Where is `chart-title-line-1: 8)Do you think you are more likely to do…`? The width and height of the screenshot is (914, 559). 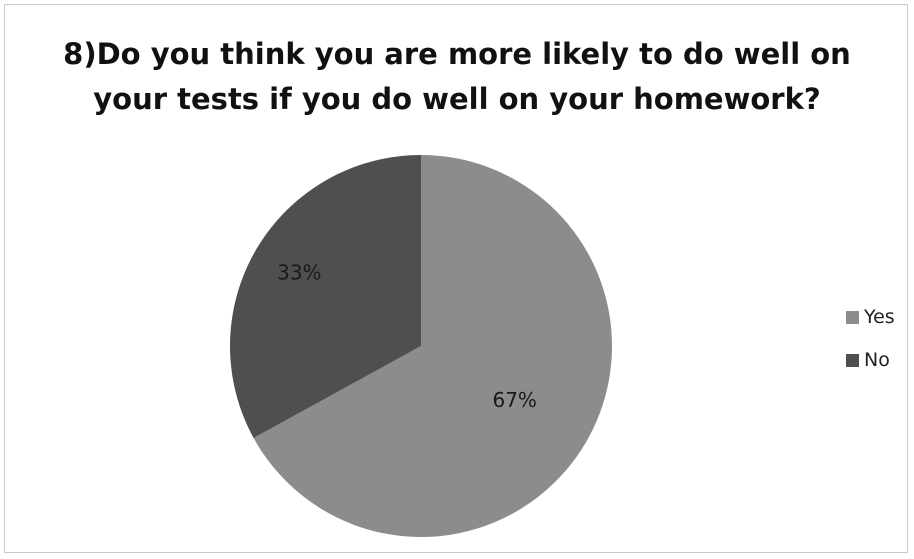 chart-title-line-1: 8)Do you think you are more likely to do… is located at coordinates (457, 54).